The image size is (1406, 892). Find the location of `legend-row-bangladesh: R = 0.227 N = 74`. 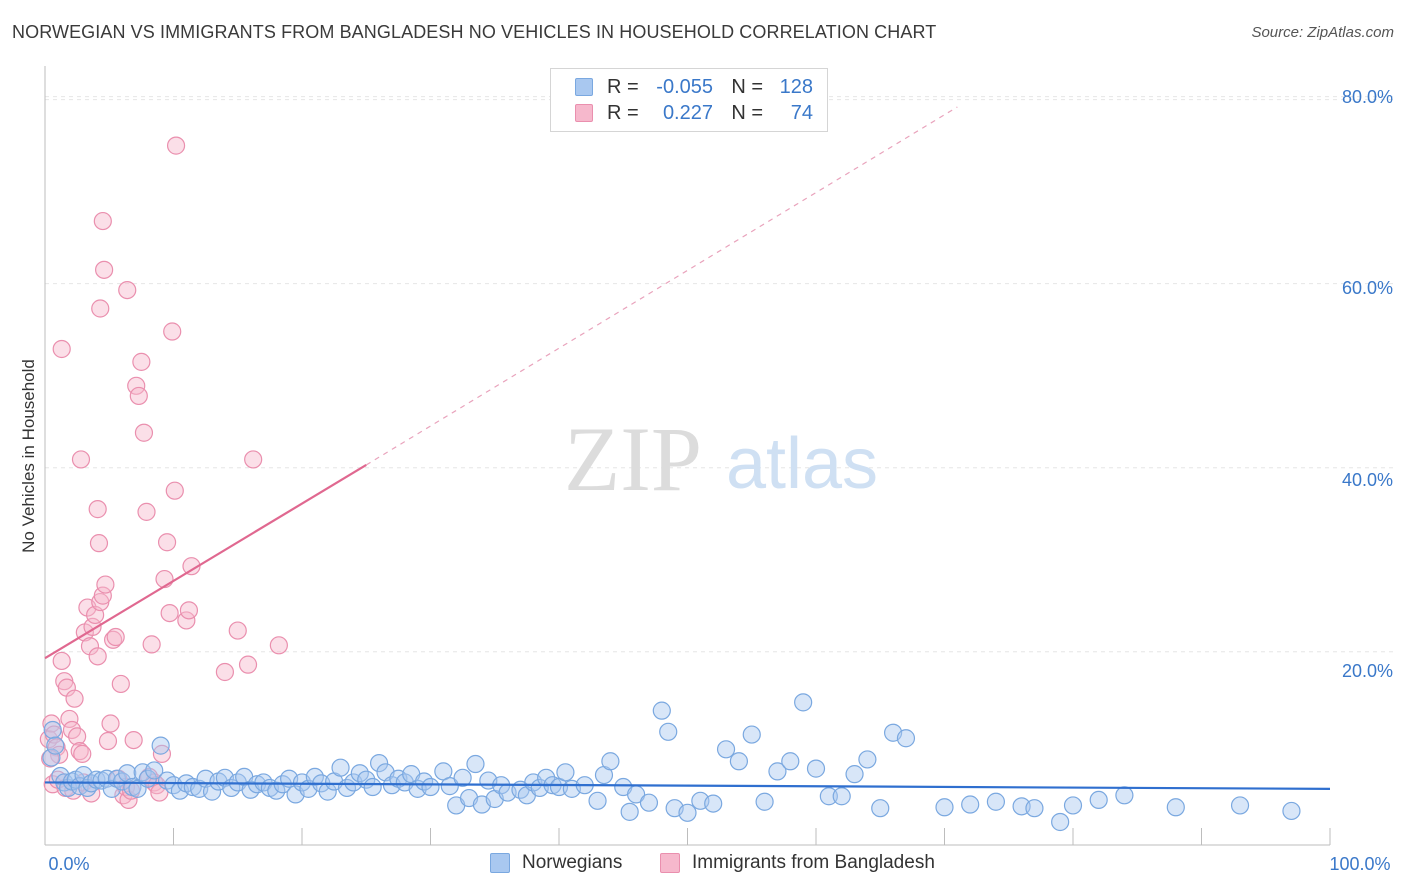

legend-row-bangladesh: R = 0.227 N = 74 is located at coordinates (694, 113).